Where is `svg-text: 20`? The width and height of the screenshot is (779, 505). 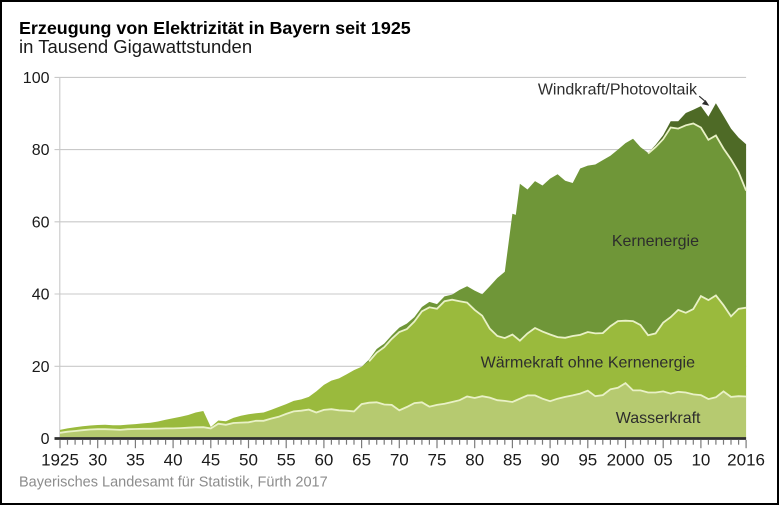
svg-text: 20 is located at coordinates (41, 367).